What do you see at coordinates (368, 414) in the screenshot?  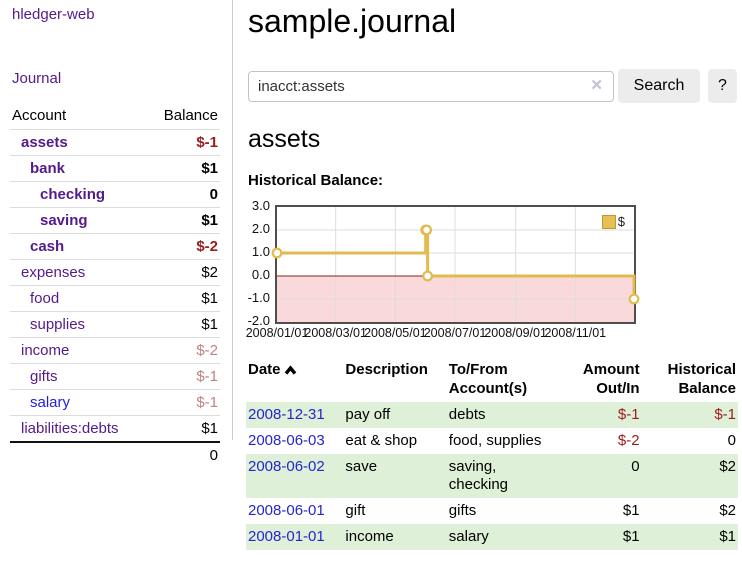 I see `transaction-description: pay off` at bounding box center [368, 414].